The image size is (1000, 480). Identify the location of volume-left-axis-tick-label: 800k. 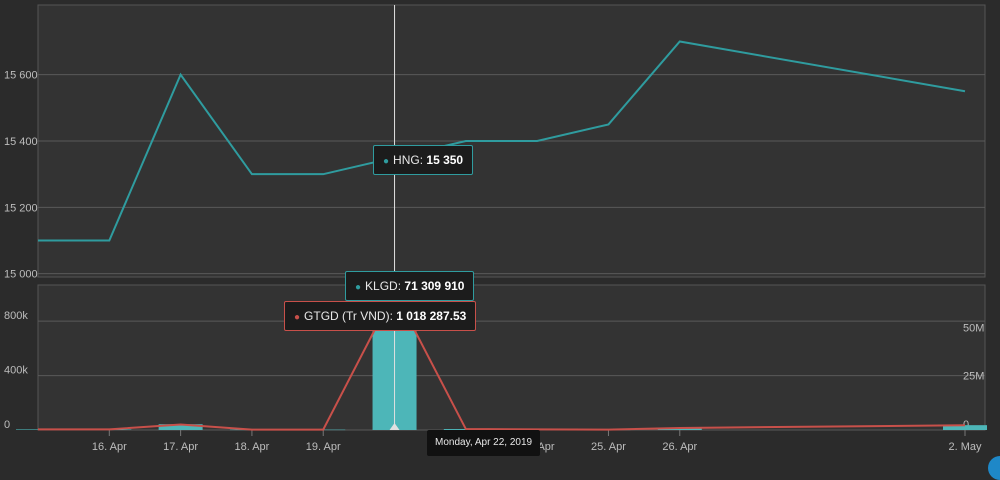
(16, 316).